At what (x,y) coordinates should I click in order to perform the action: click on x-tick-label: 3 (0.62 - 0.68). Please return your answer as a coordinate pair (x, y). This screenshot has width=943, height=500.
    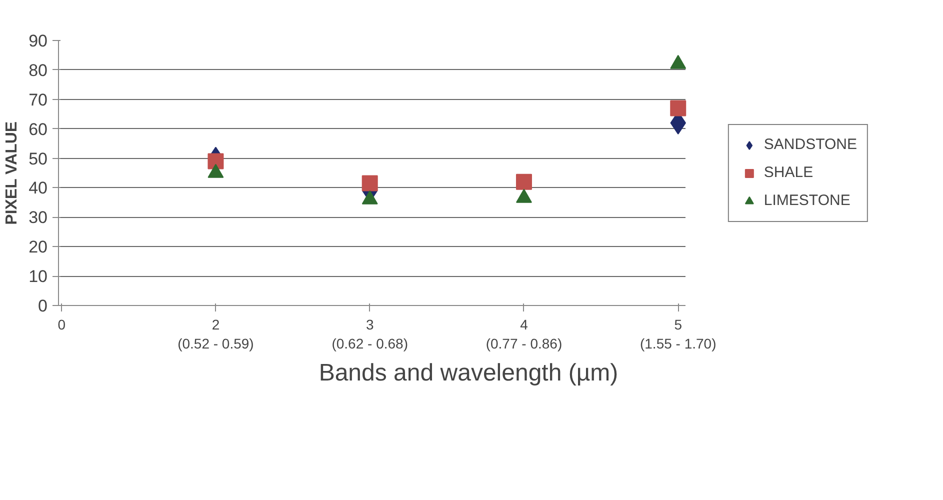
    Looking at the image, I should click on (370, 334).